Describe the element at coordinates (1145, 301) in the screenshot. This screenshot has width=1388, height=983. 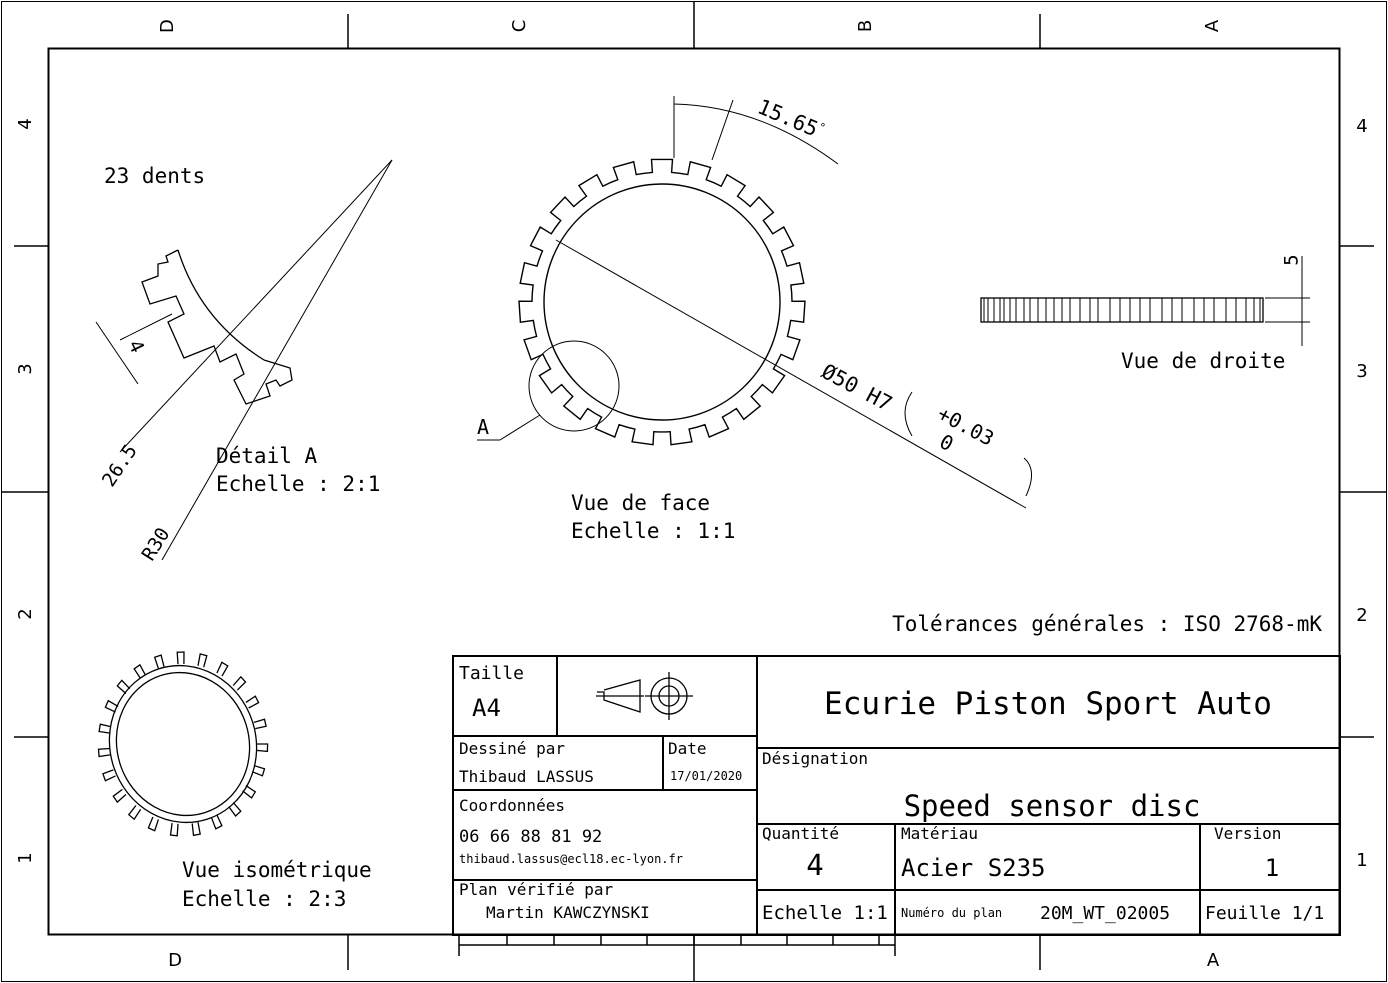
I see `right-view-profile` at that location.